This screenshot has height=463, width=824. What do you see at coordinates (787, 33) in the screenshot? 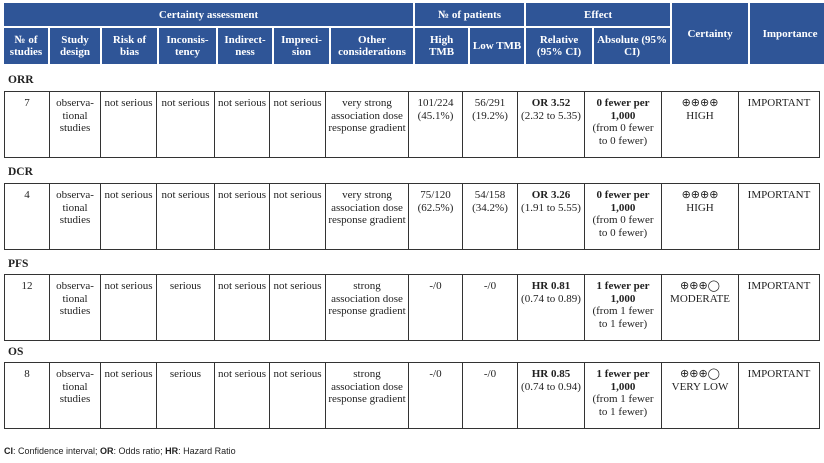
I see `header-importance: Importance` at bounding box center [787, 33].